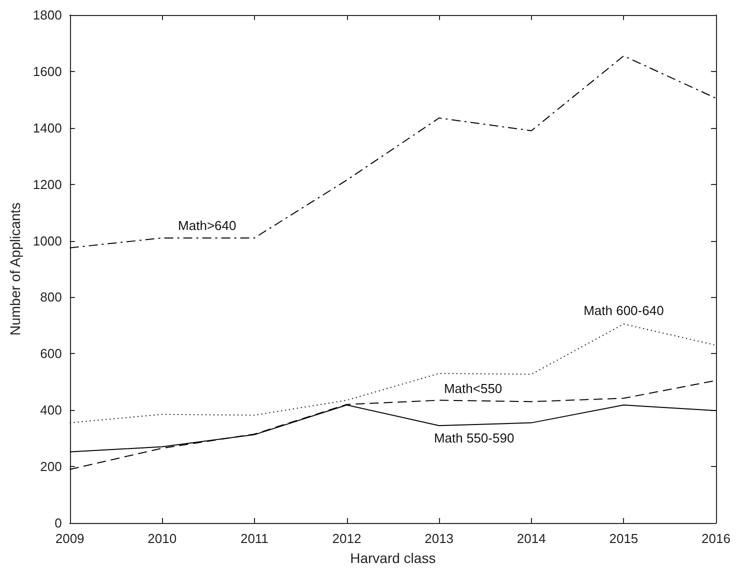 This screenshot has width=736, height=572. Describe the element at coordinates (393, 558) in the screenshot. I see `x-axis-title: Harvard class` at that location.